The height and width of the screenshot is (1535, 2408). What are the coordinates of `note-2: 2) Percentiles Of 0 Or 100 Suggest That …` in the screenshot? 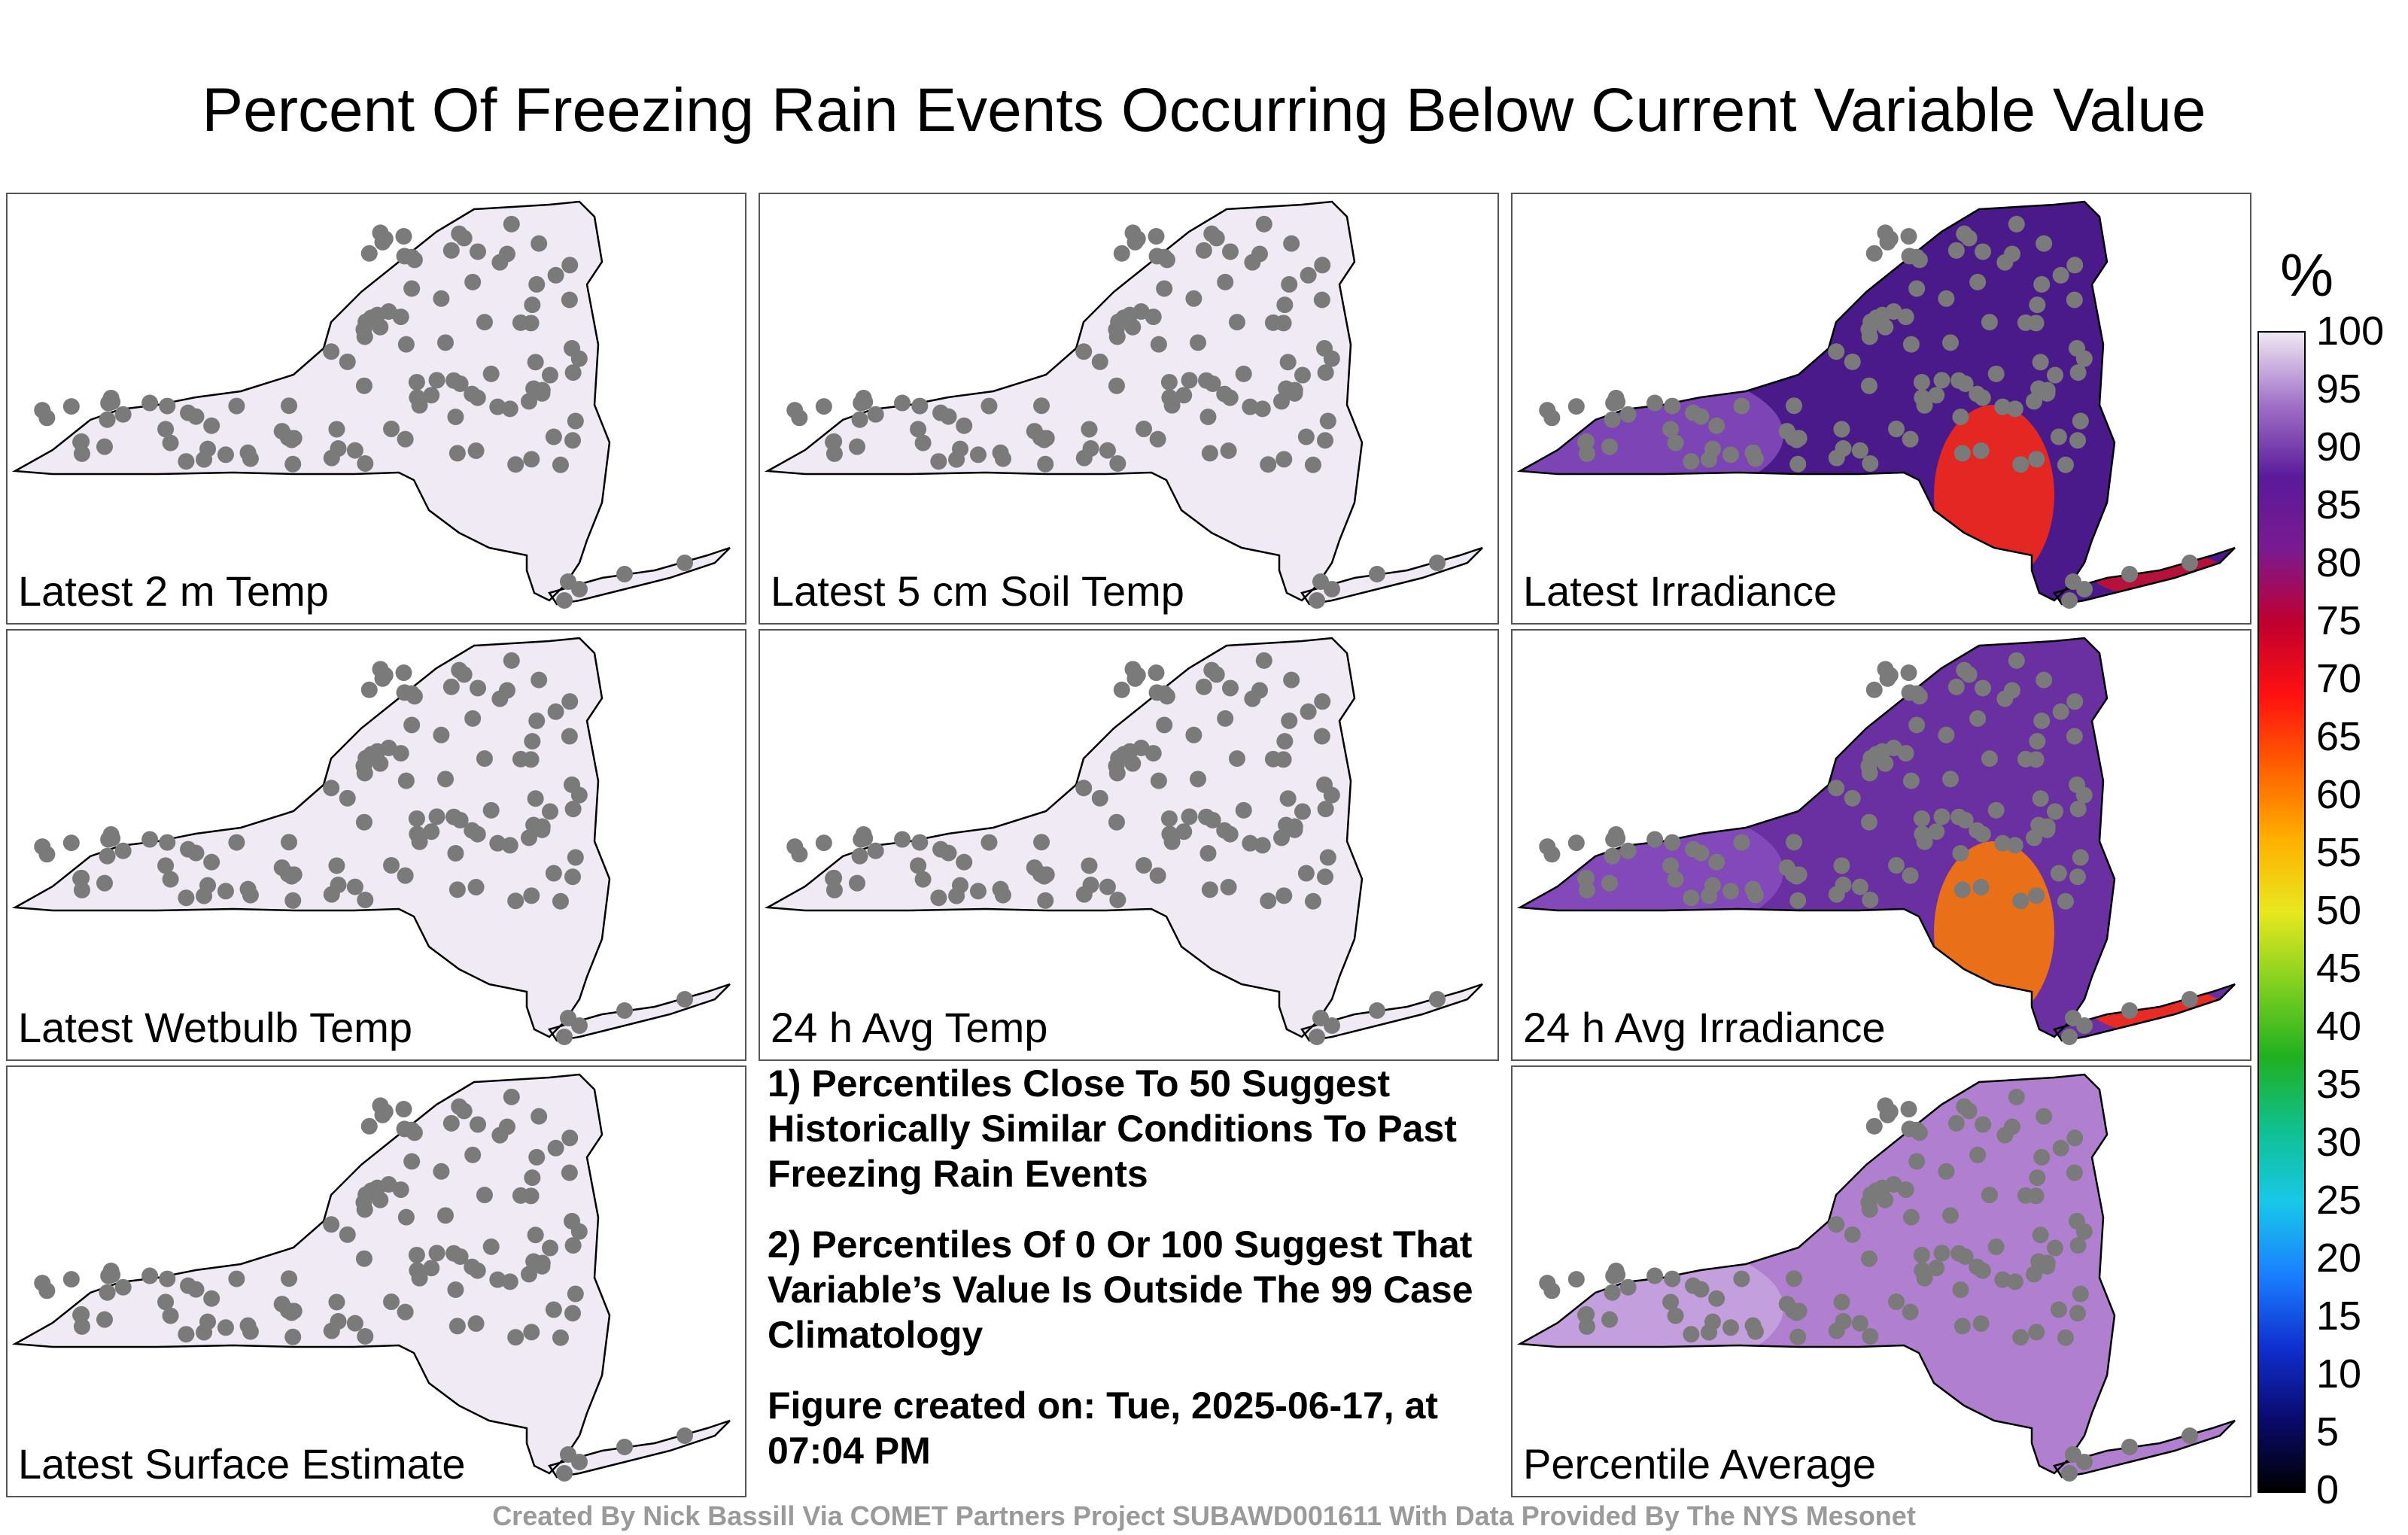 It's located at (1120, 1289).